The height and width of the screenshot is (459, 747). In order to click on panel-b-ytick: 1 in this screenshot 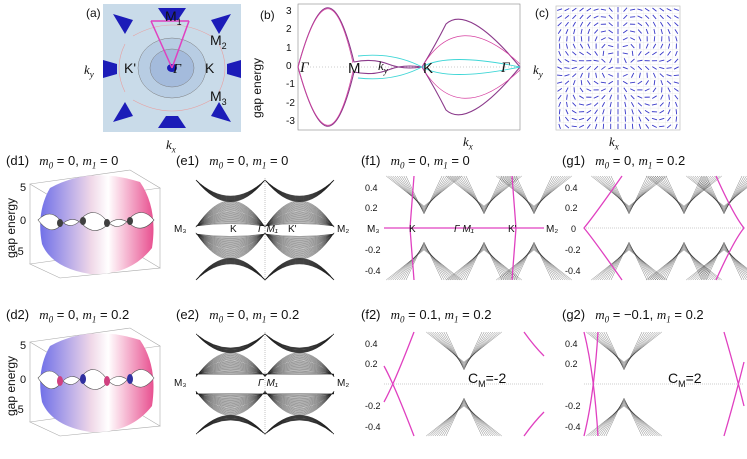, I will do `click(289, 48)`.